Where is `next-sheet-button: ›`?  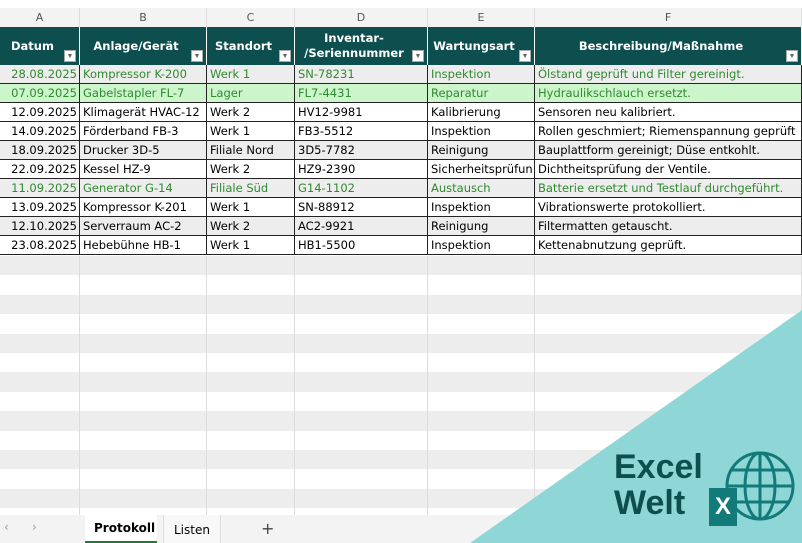 next-sheet-button: › is located at coordinates (34, 527).